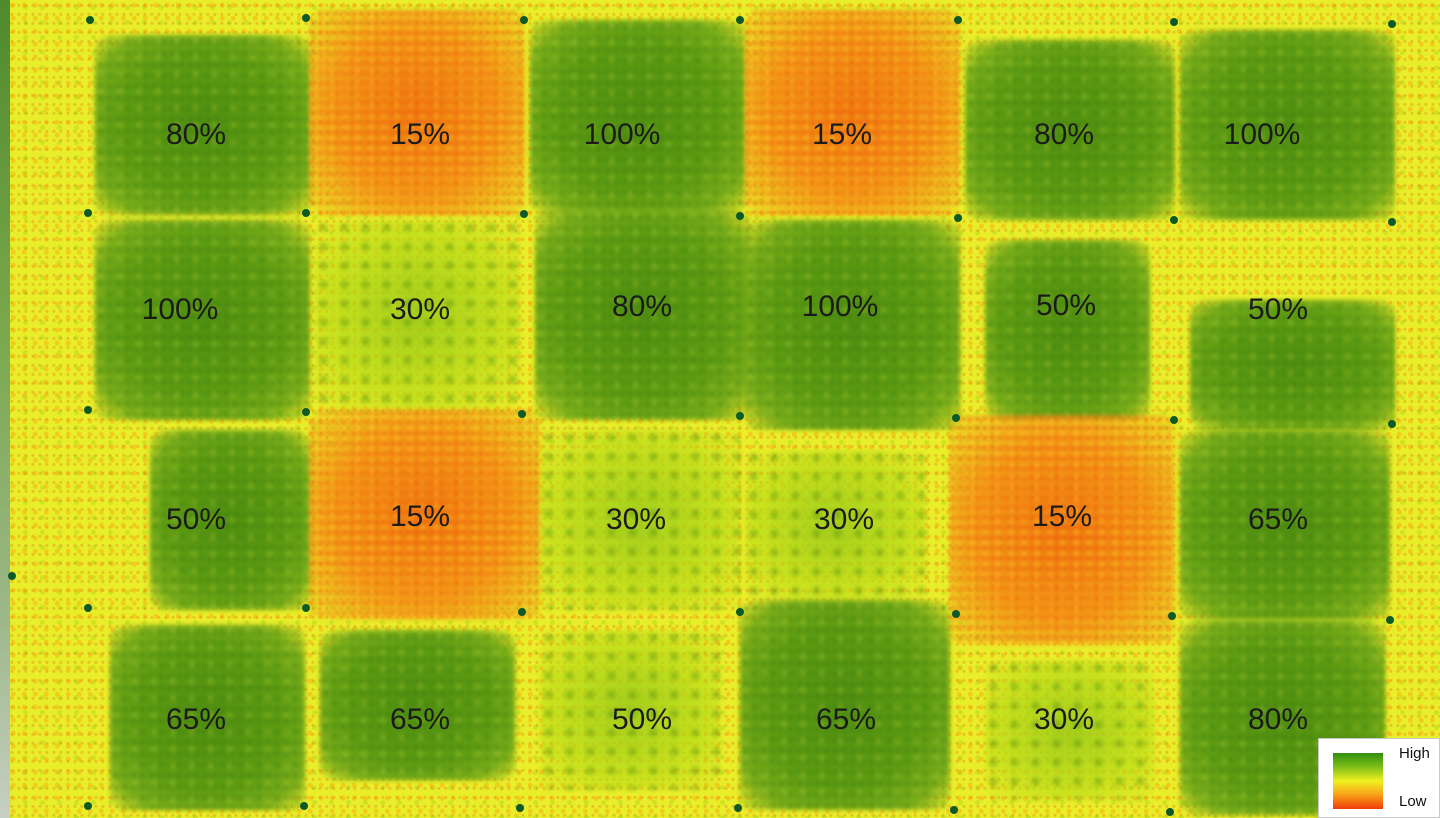  I want to click on plot-r4c2, so click(417, 705).